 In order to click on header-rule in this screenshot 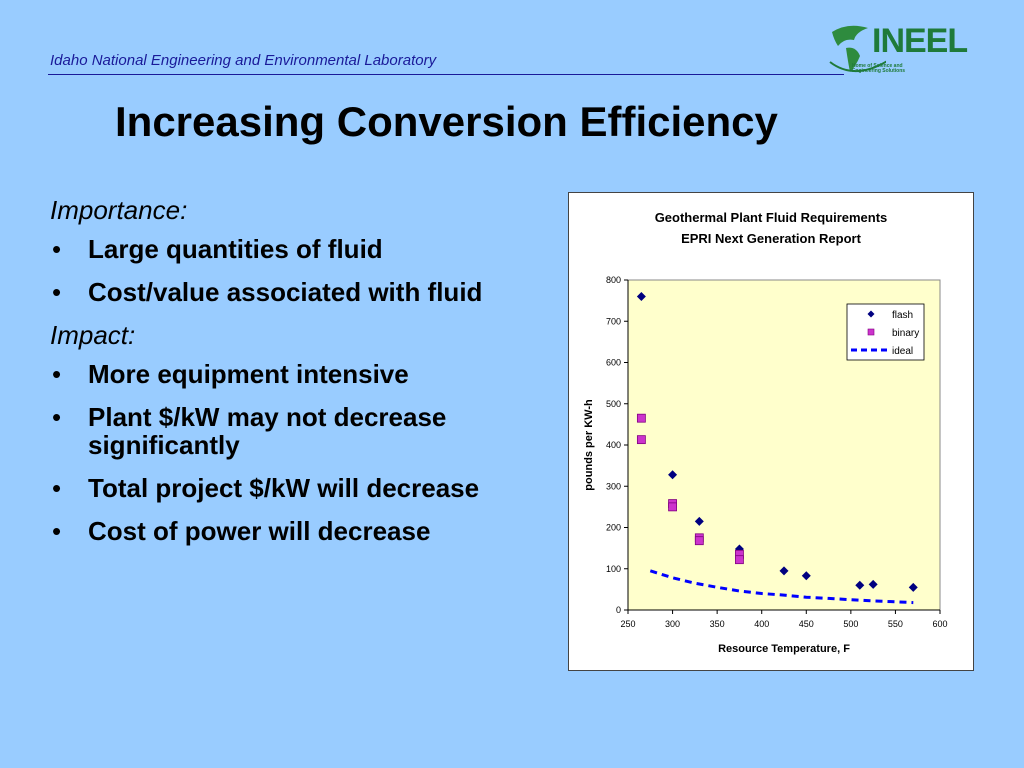, I will do `click(446, 74)`.